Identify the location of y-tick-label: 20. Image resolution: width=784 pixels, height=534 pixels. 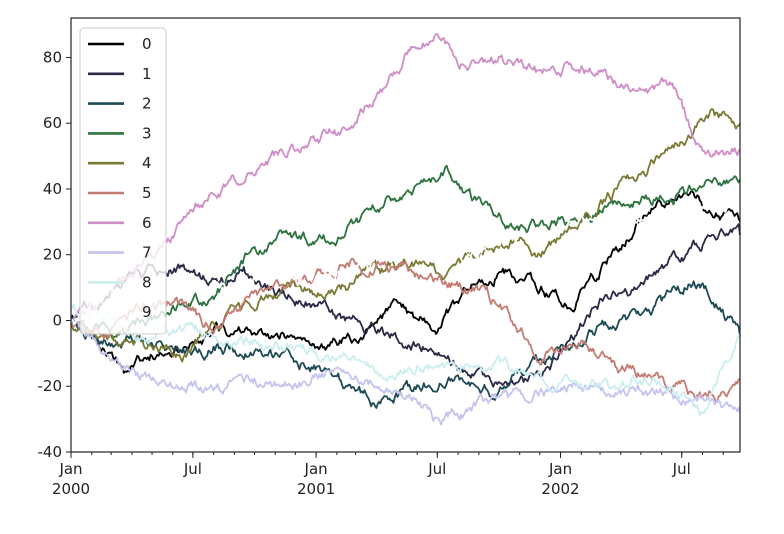
(52, 255).